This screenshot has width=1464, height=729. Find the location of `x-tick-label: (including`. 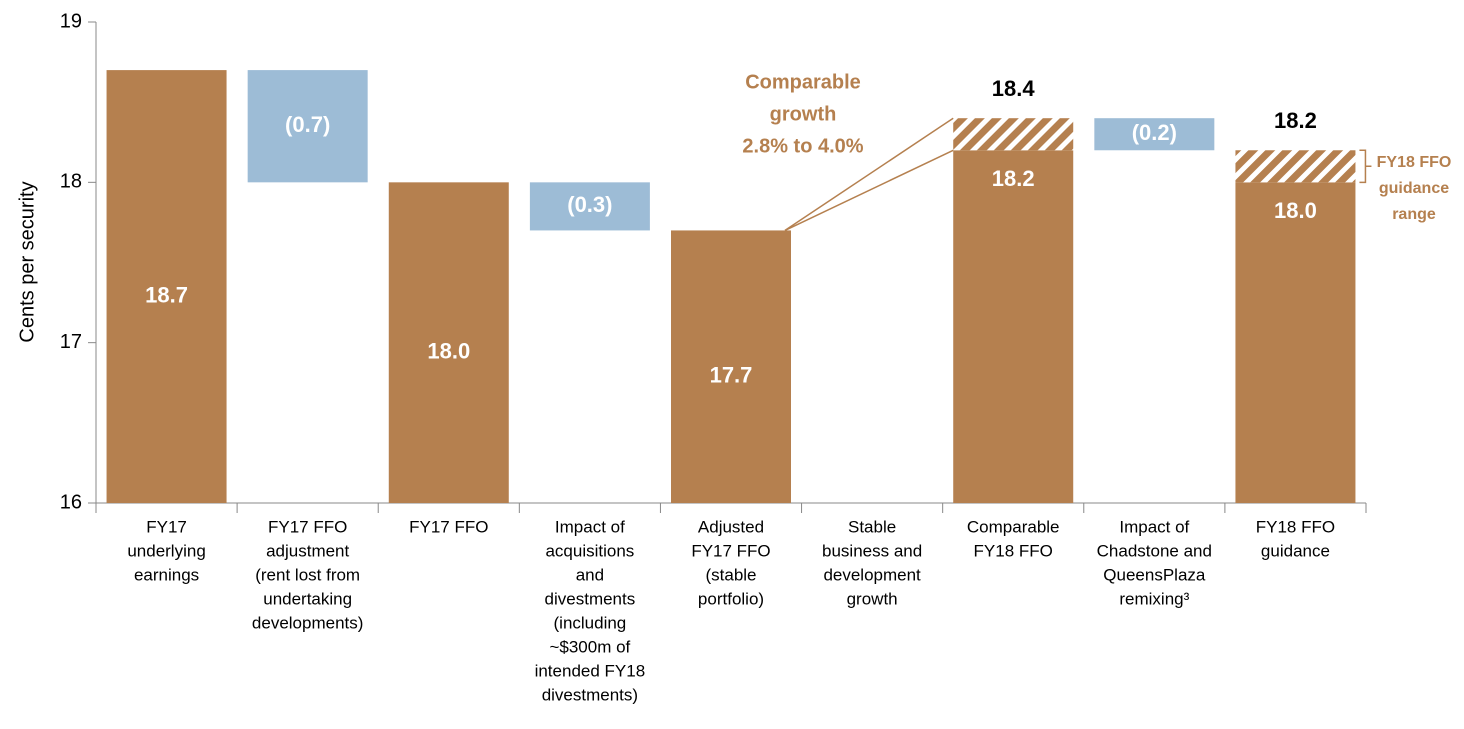

x-tick-label: (including is located at coordinates (590, 622).